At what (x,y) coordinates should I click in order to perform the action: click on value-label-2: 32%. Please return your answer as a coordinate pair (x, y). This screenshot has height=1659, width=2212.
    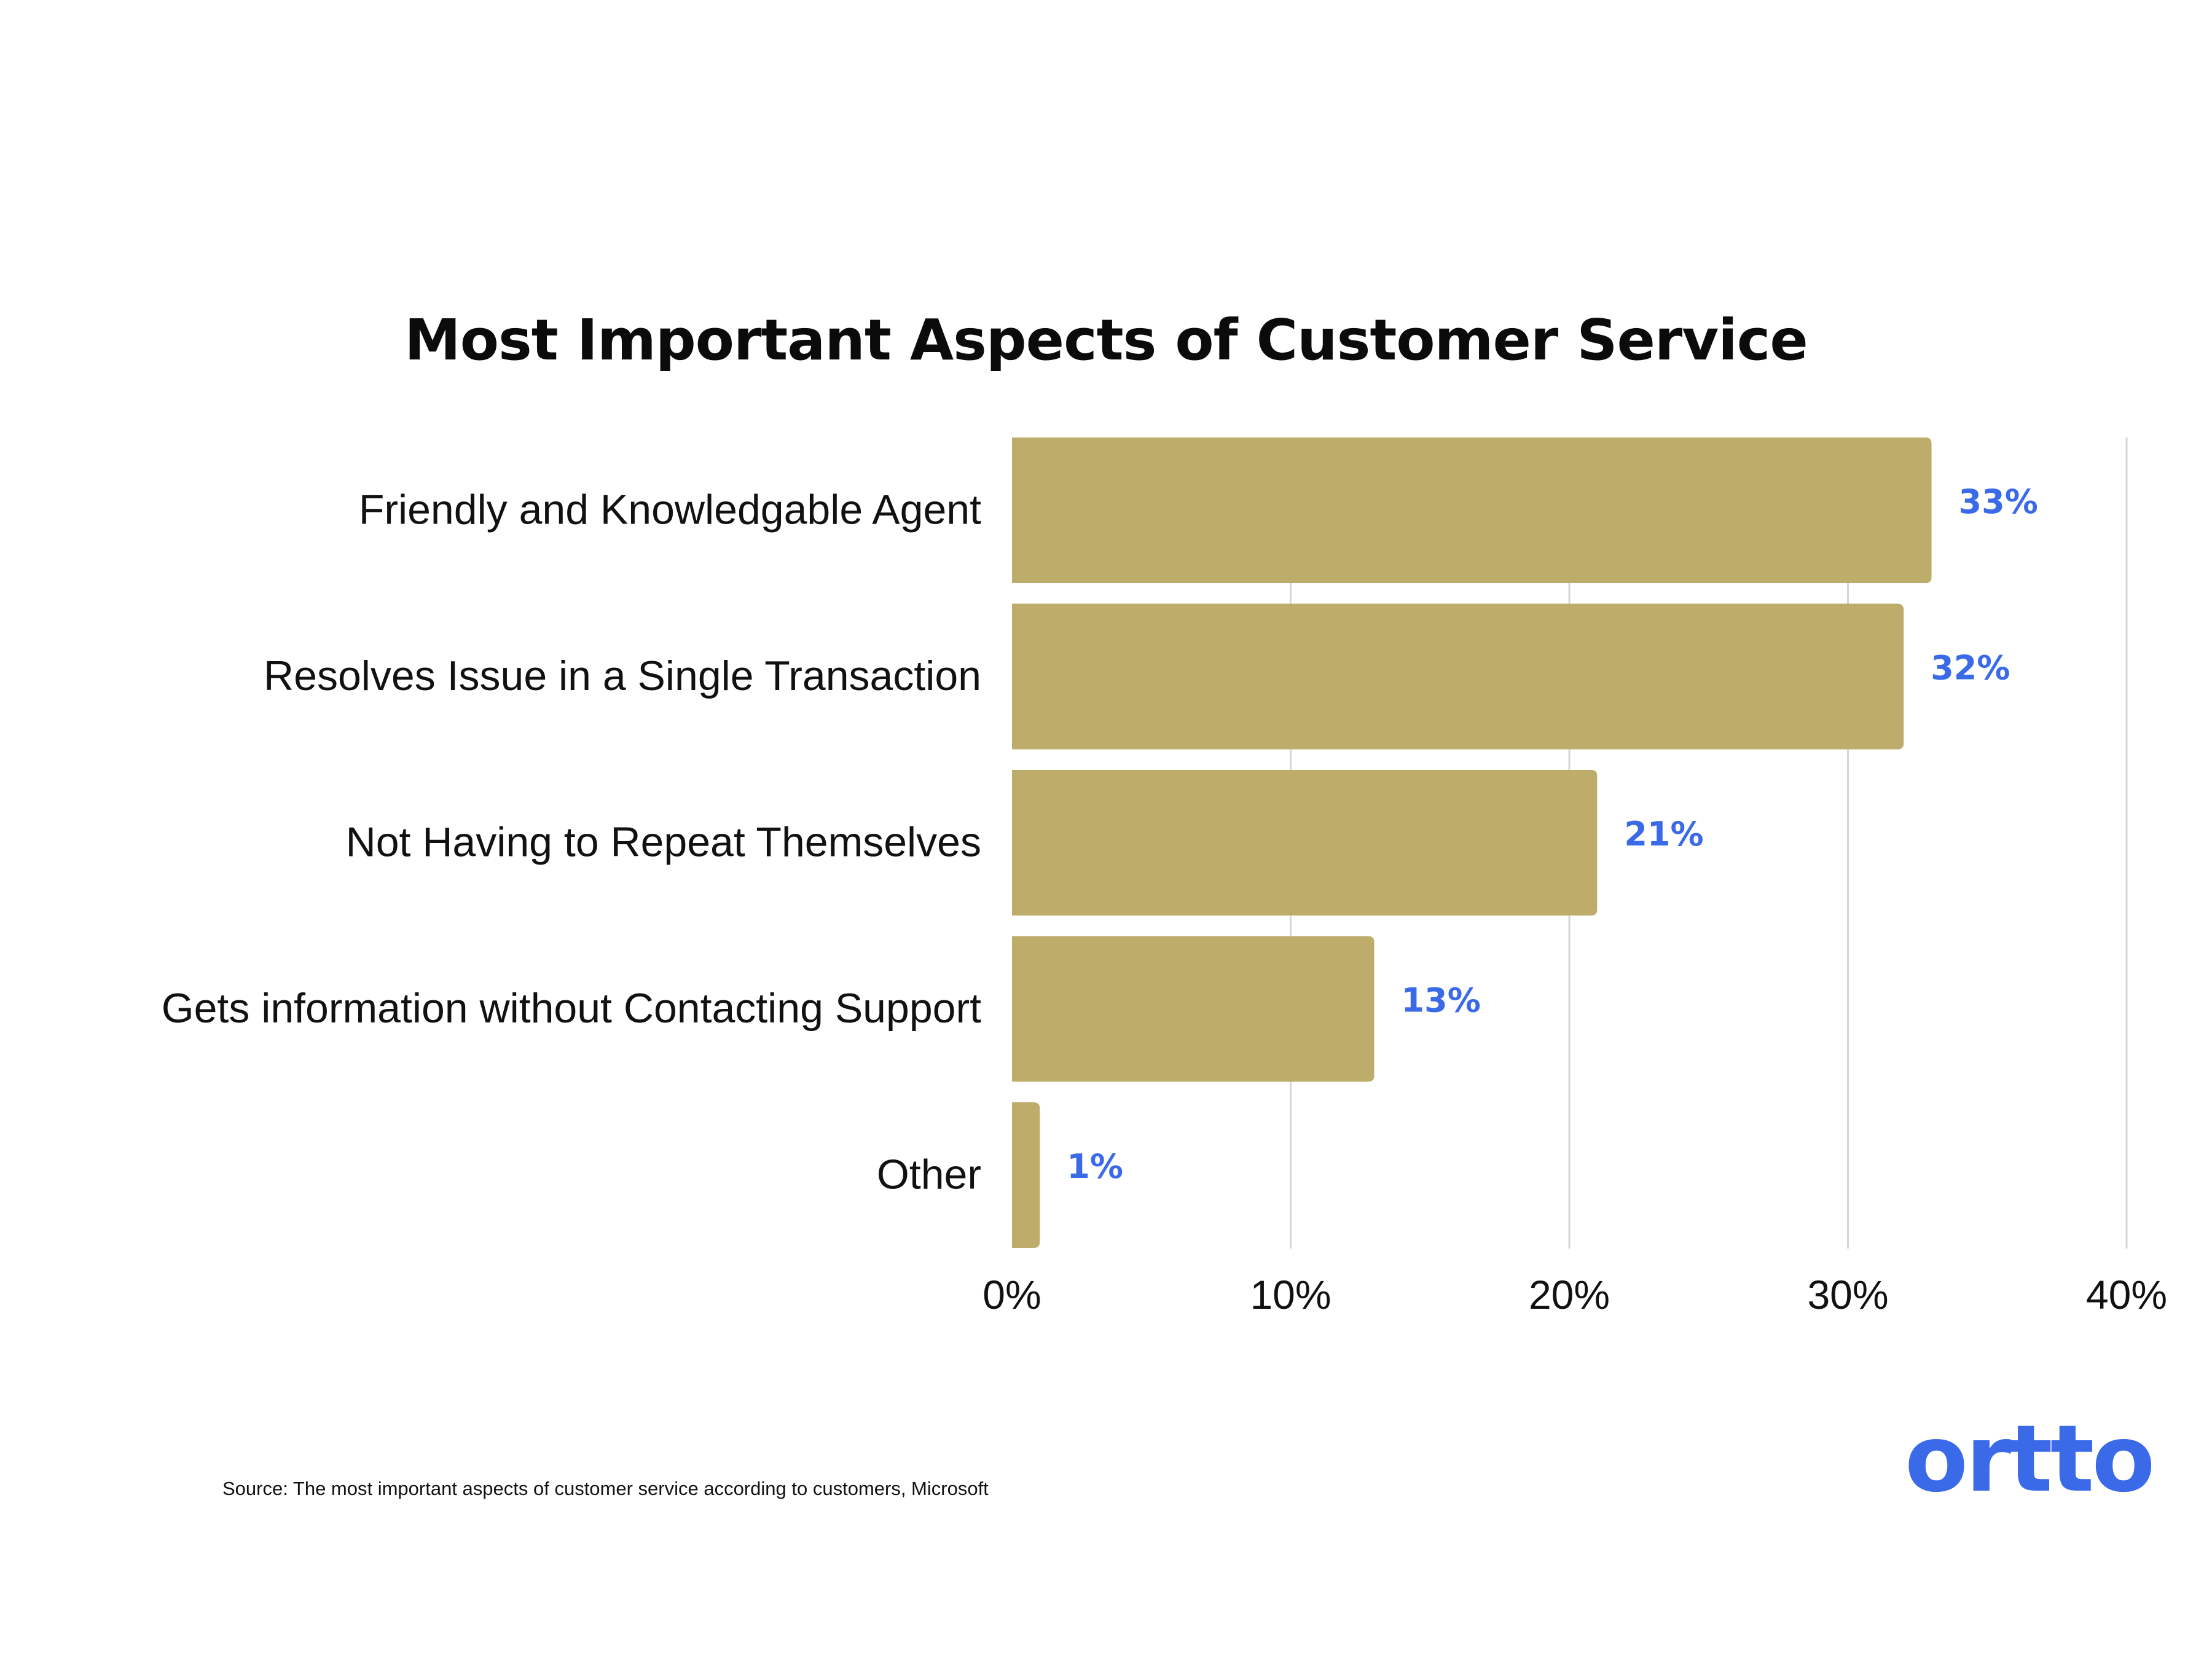
    Looking at the image, I should click on (1970, 668).